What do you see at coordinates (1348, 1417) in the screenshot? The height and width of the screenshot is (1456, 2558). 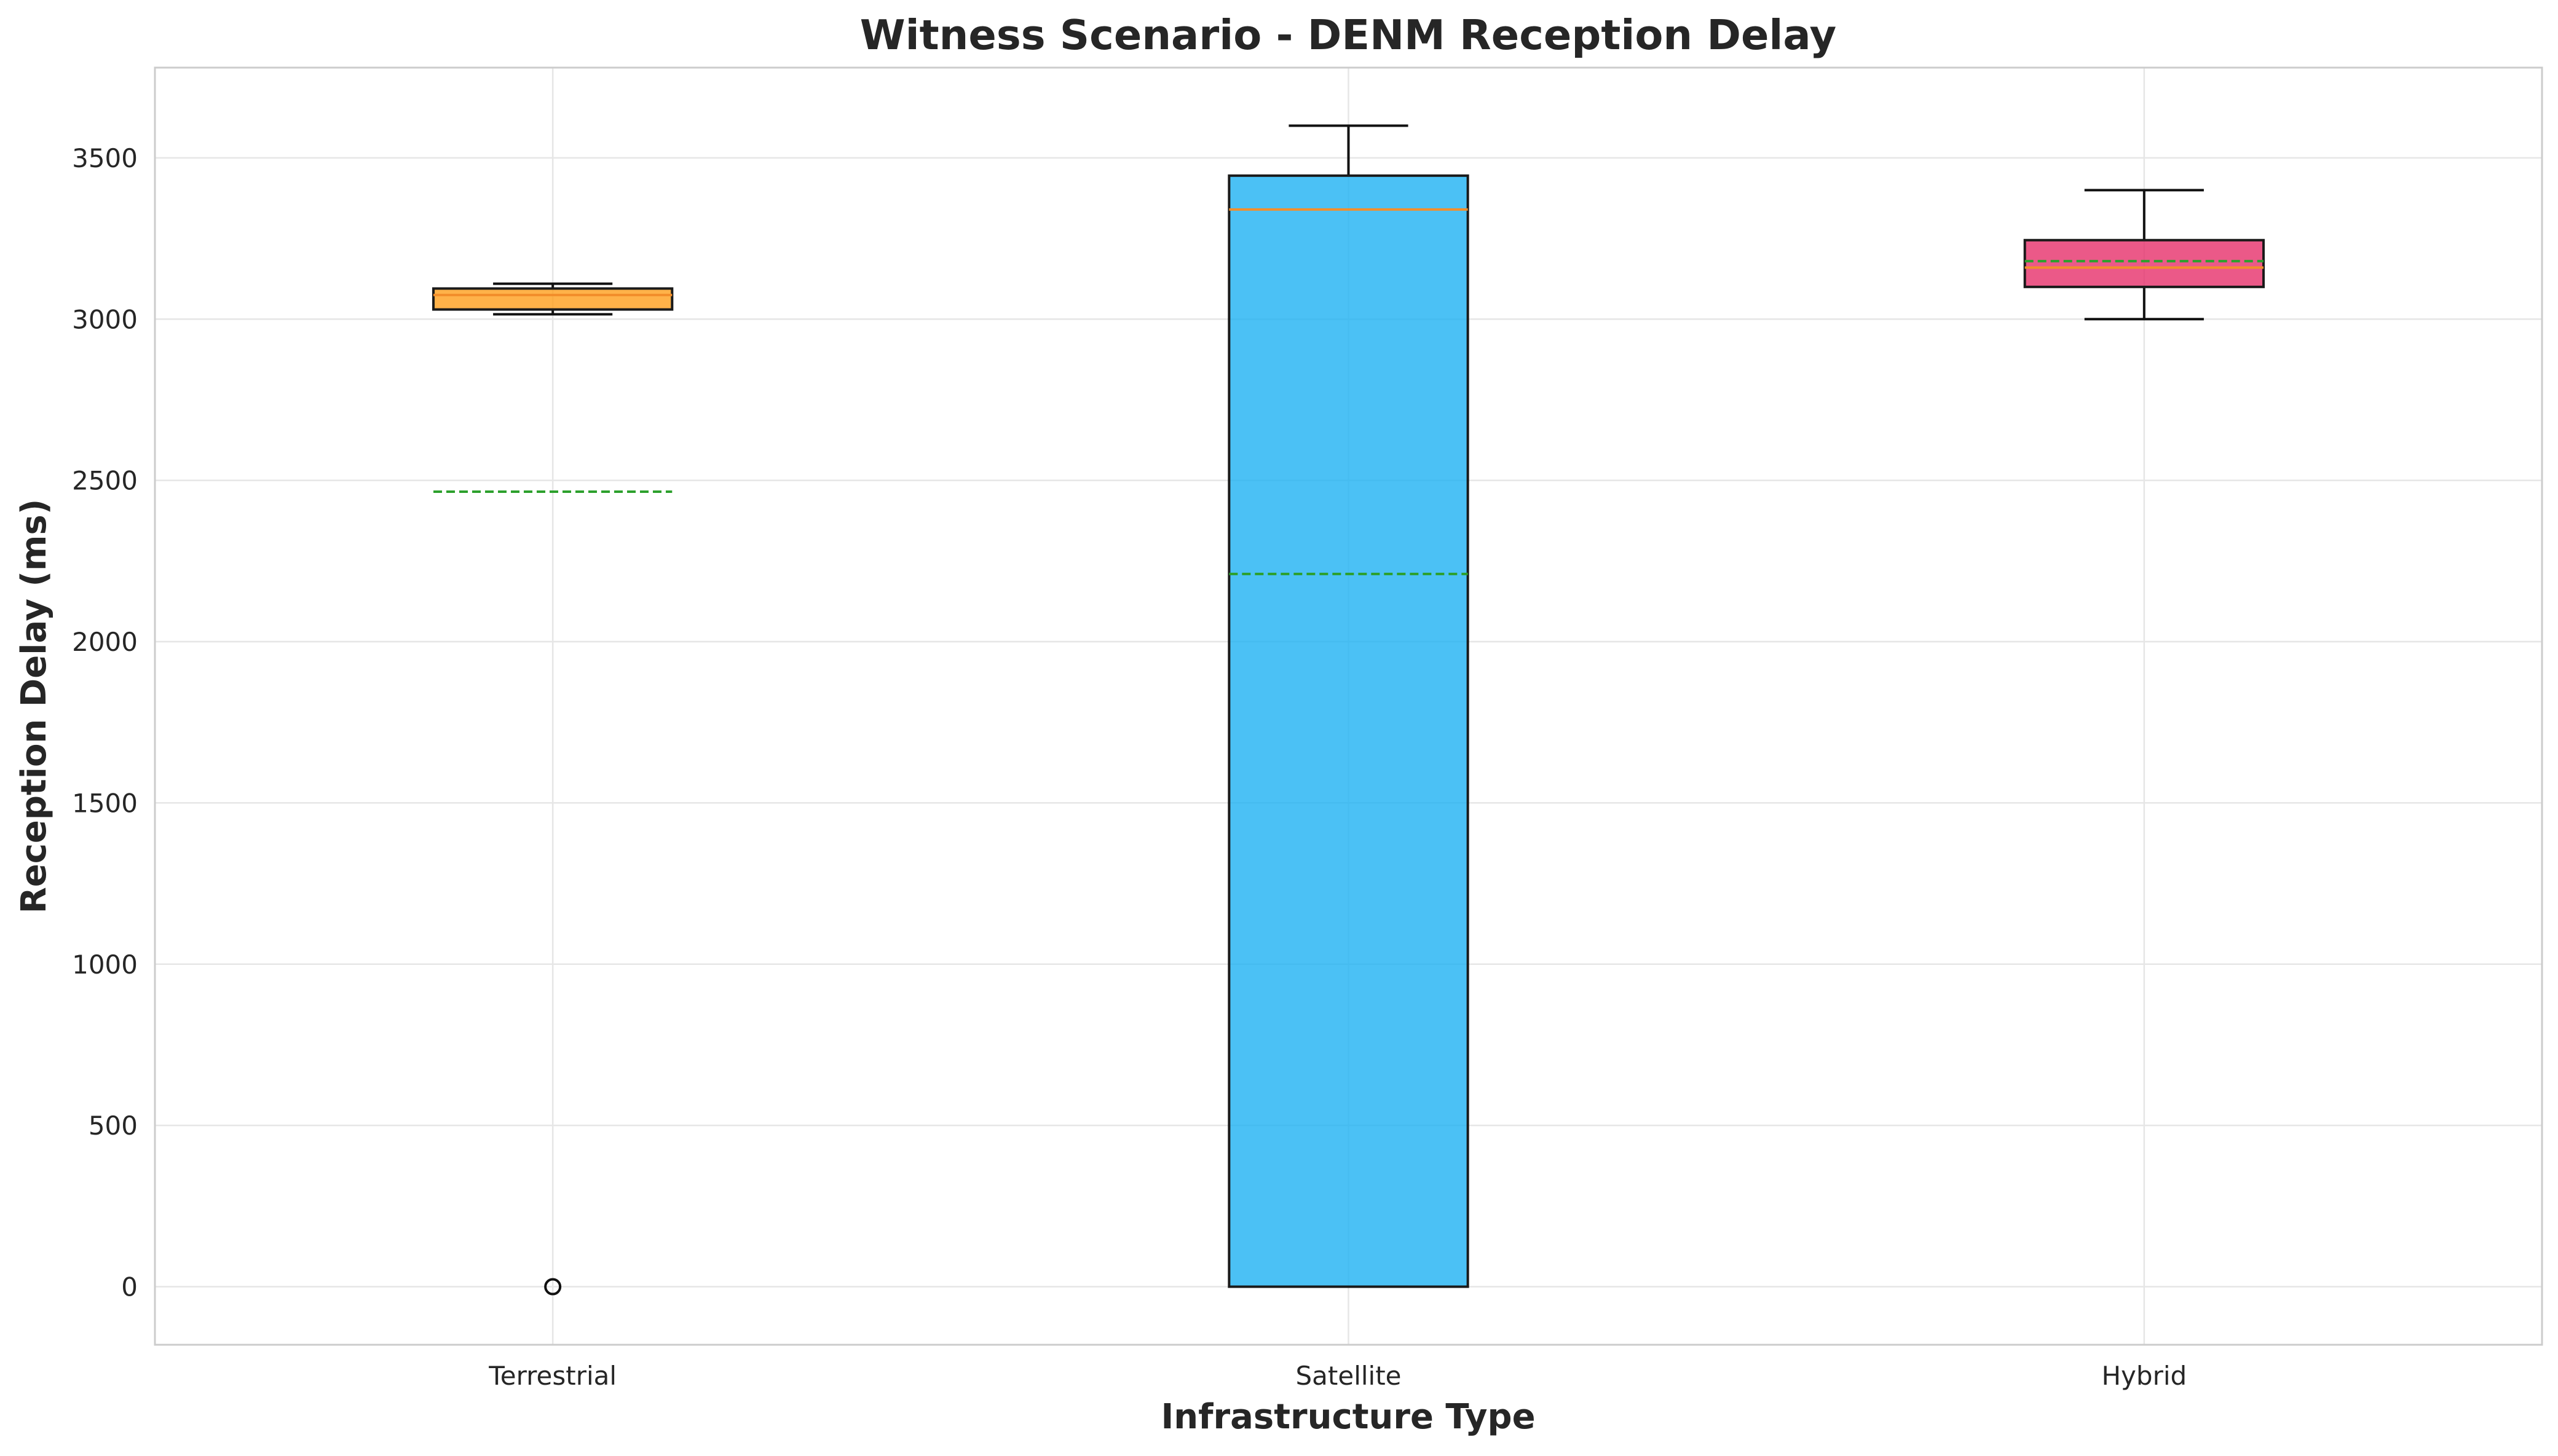 I see `x-axis-label: Infrastructure Type` at bounding box center [1348, 1417].